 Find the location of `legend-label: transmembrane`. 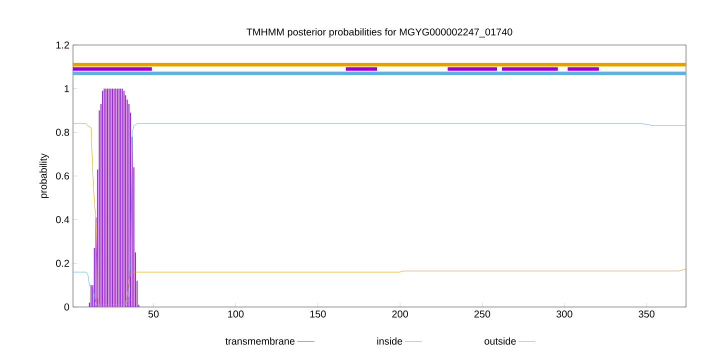

legend-label: transmembrane is located at coordinates (260, 341).